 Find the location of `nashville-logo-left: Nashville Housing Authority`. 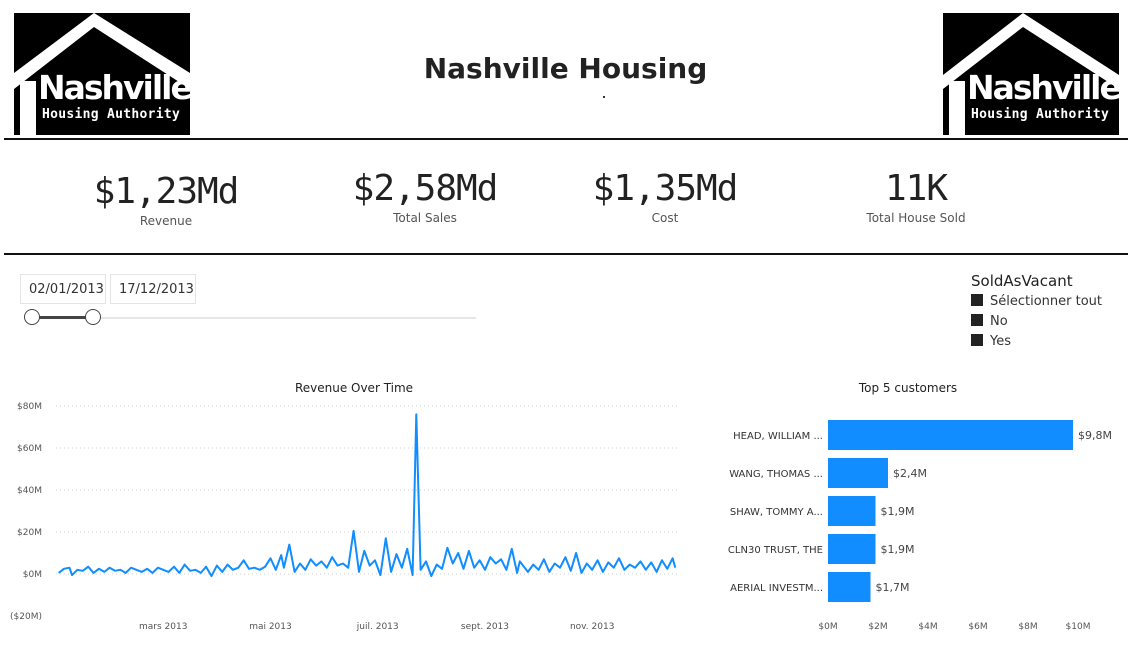

nashville-logo-left: Nashville Housing Authority is located at coordinates (103, 74).